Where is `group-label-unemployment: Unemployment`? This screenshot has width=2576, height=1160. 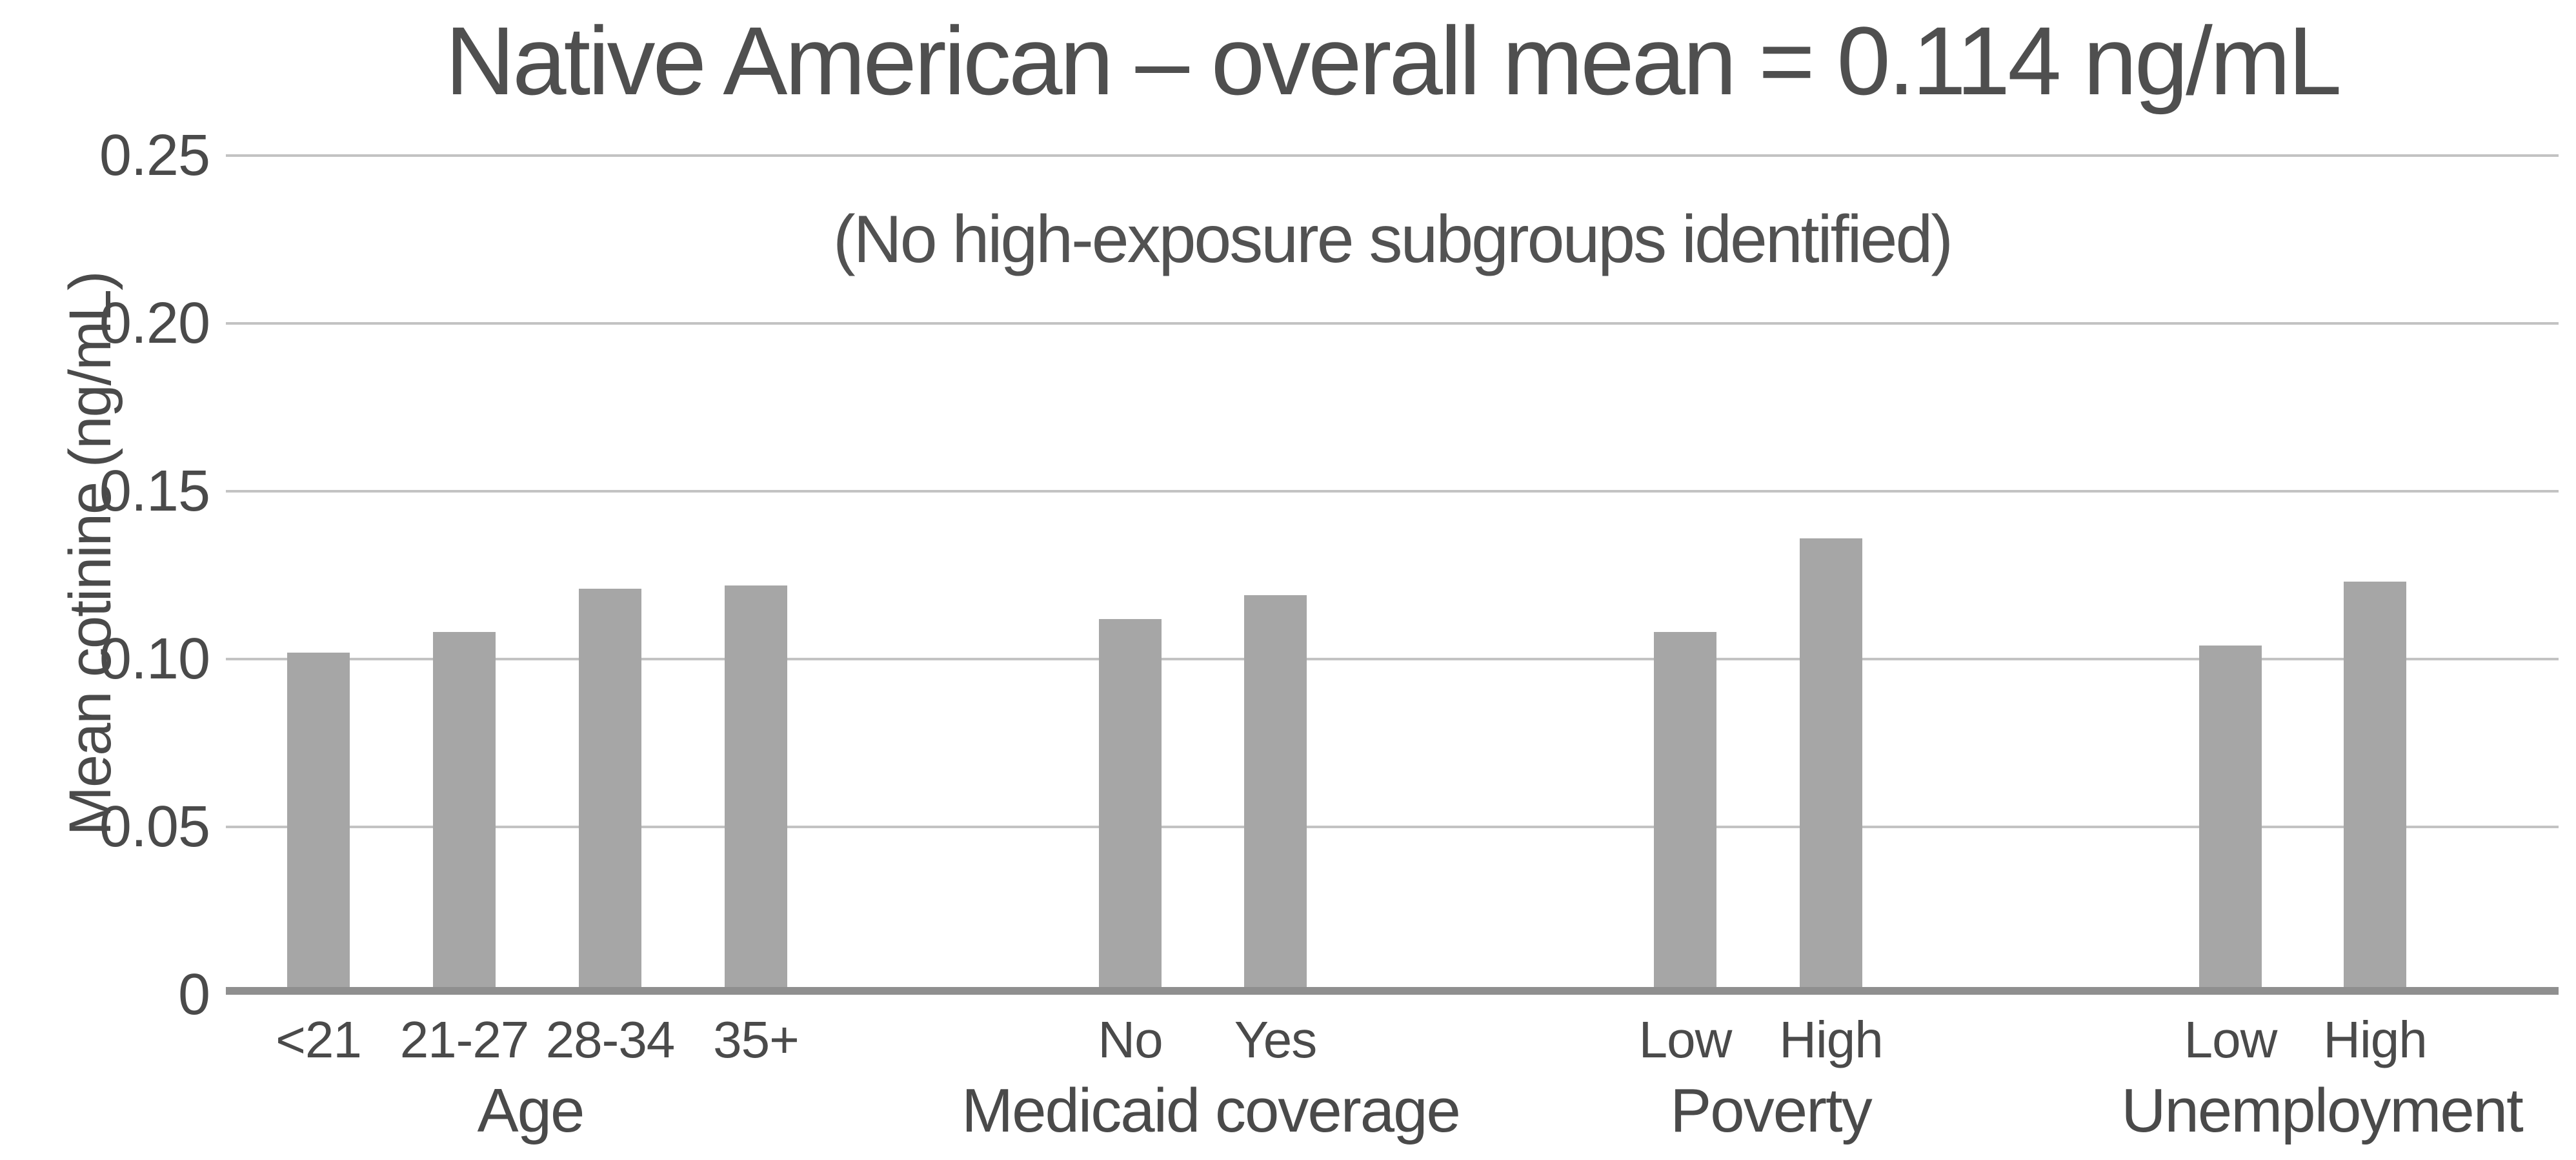
group-label-unemployment: Unemployment is located at coordinates (2322, 1110).